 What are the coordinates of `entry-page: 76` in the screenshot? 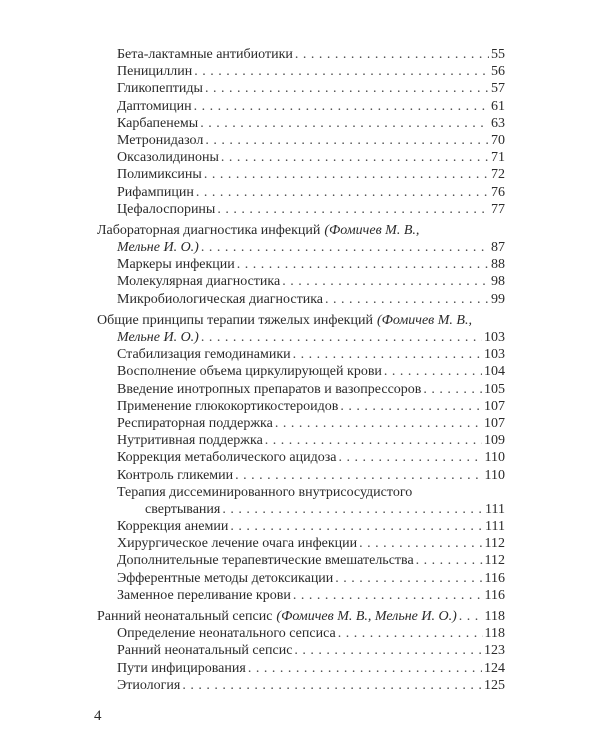 It's located at (498, 192).